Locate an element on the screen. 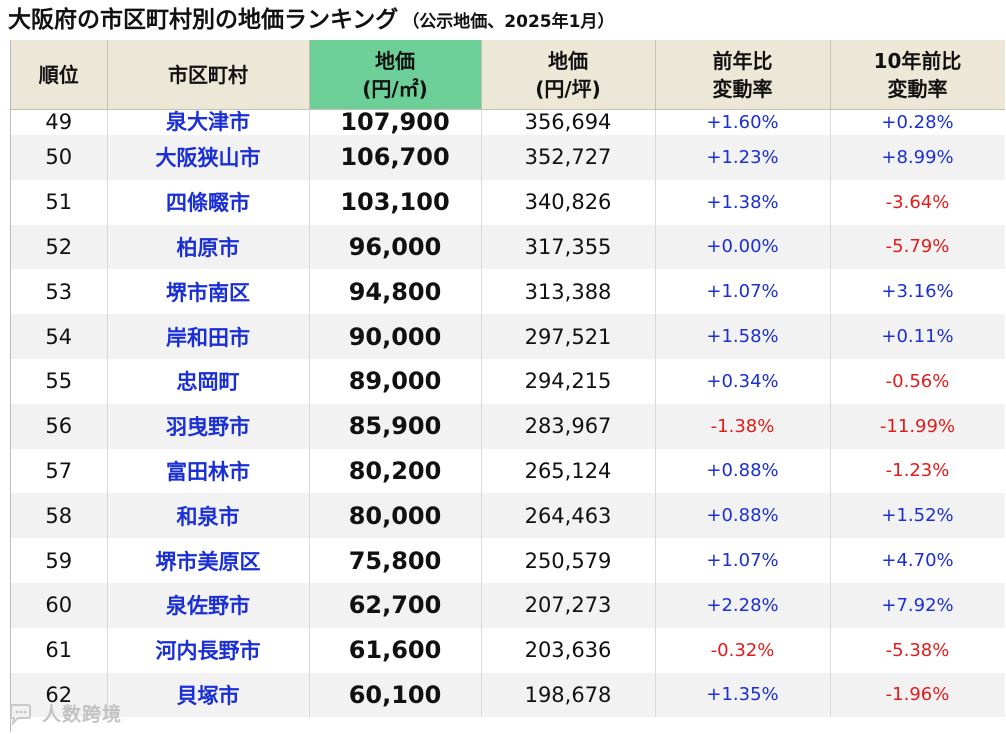 The image size is (1006, 734). cell-price-tsubo: 317,355 is located at coordinates (568, 247).